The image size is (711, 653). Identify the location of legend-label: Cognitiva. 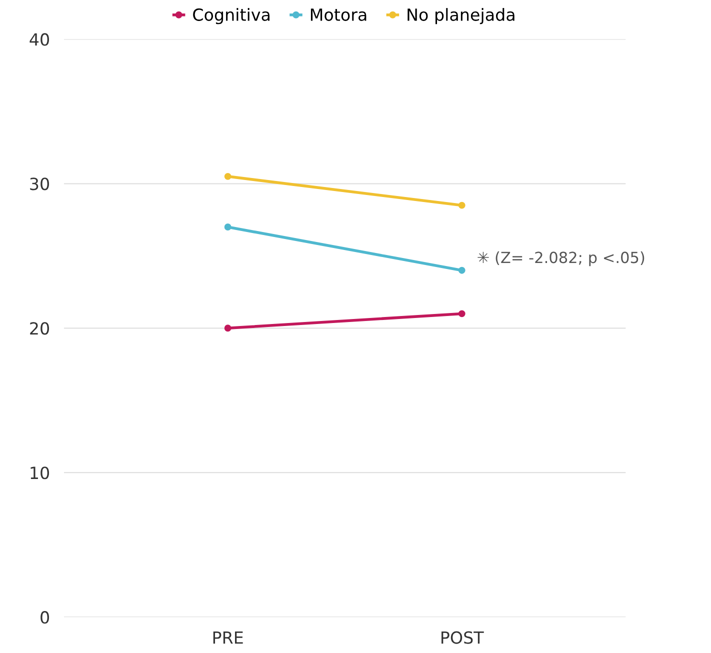
(231, 16).